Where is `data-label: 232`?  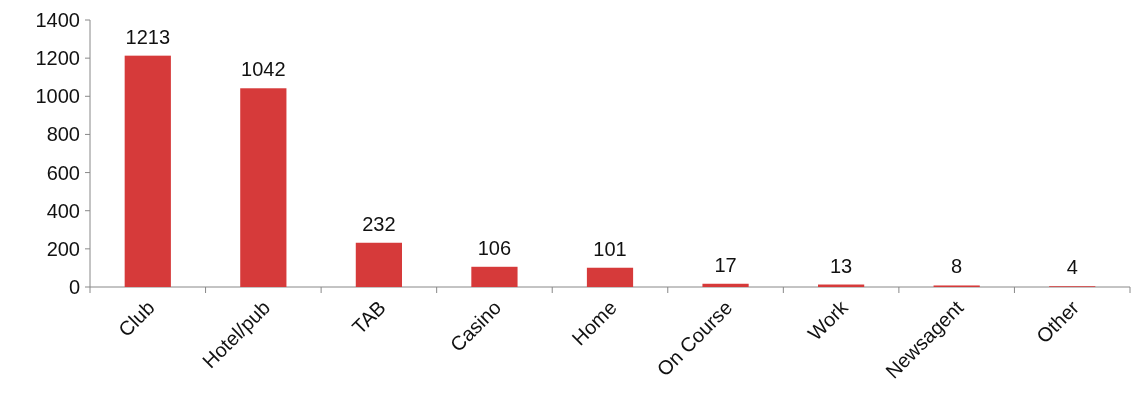
data-label: 232 is located at coordinates (379, 223).